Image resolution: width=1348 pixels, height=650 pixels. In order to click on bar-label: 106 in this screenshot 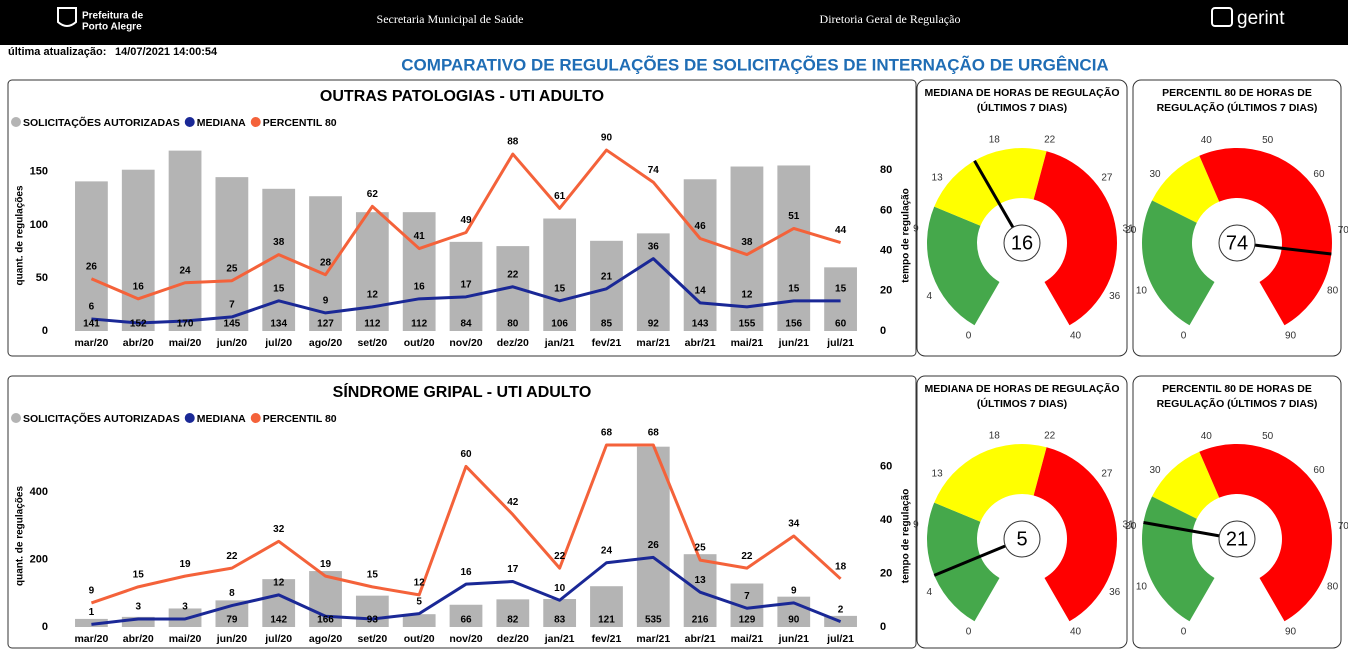, I will do `click(559, 324)`.